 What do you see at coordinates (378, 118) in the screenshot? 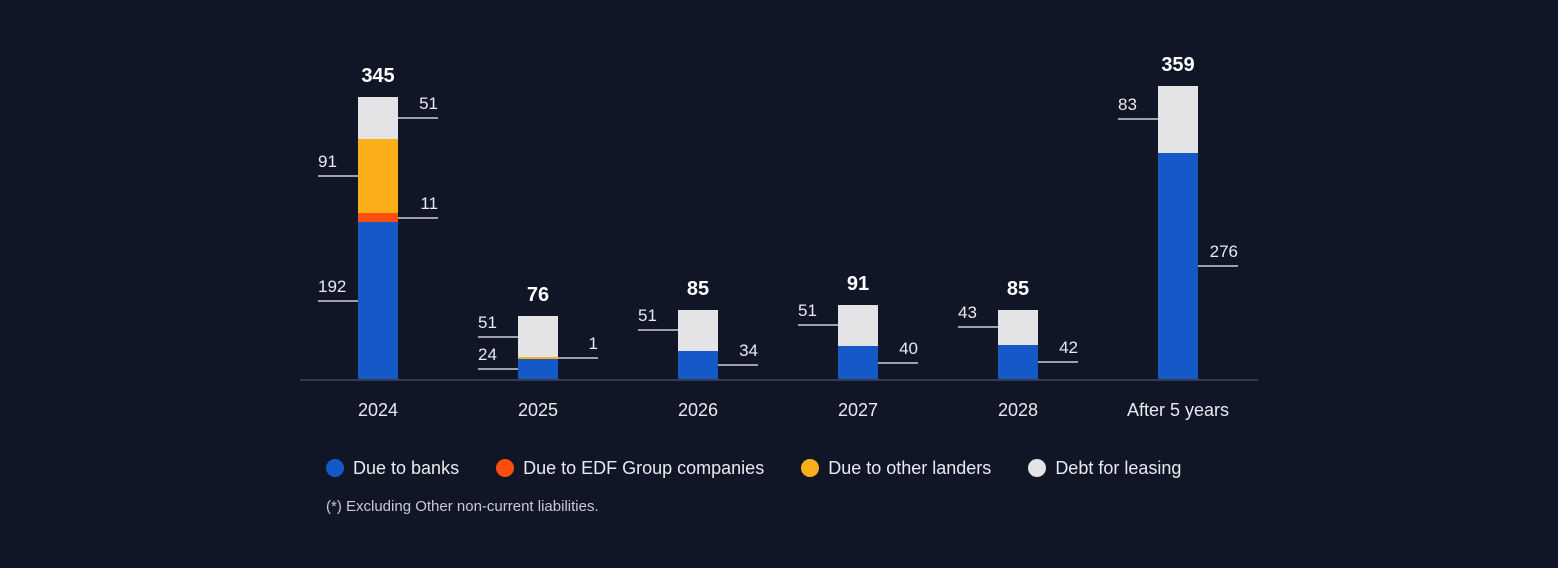
I see `bar-segment-debt-for-leasing-2024` at bounding box center [378, 118].